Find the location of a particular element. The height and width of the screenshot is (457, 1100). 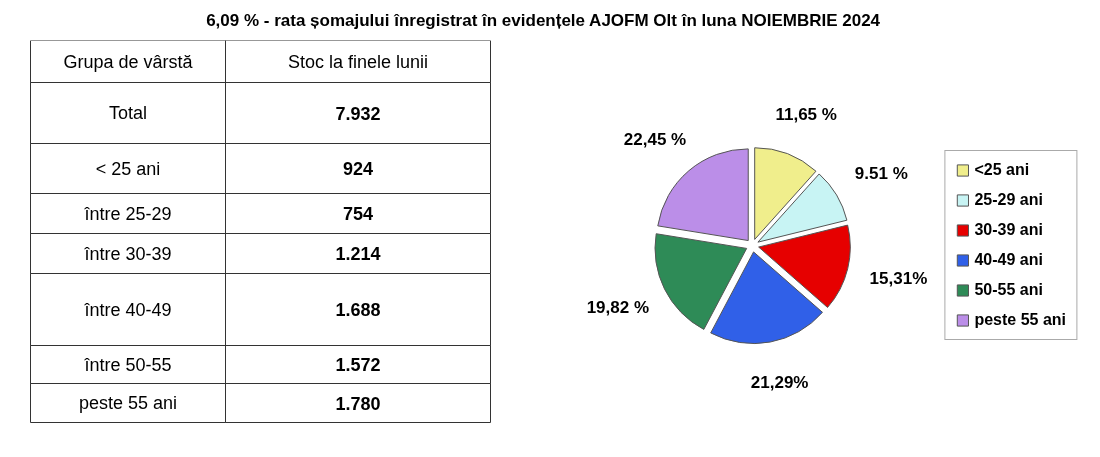

data-label: 1.780 is located at coordinates (358, 403).